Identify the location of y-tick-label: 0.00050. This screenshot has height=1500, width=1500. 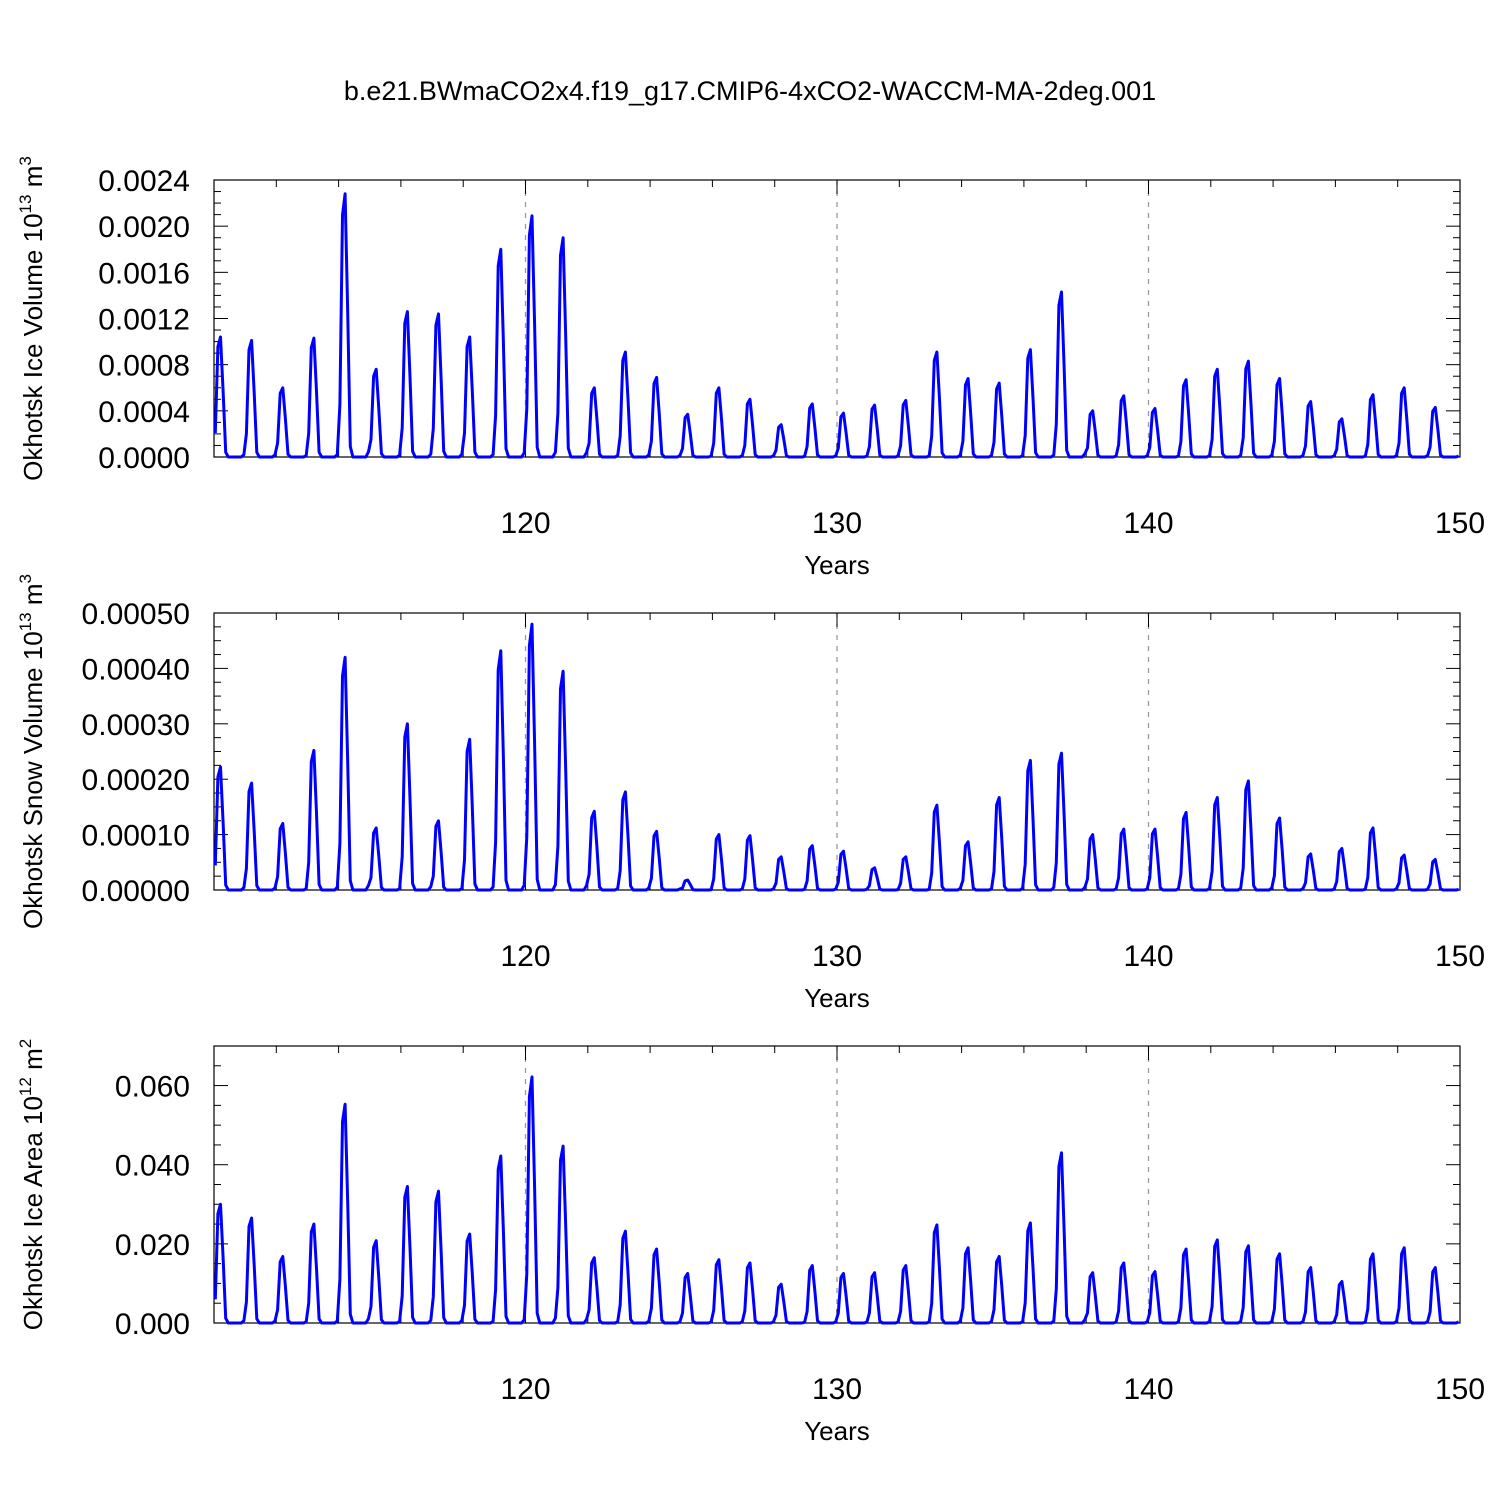
(136, 614).